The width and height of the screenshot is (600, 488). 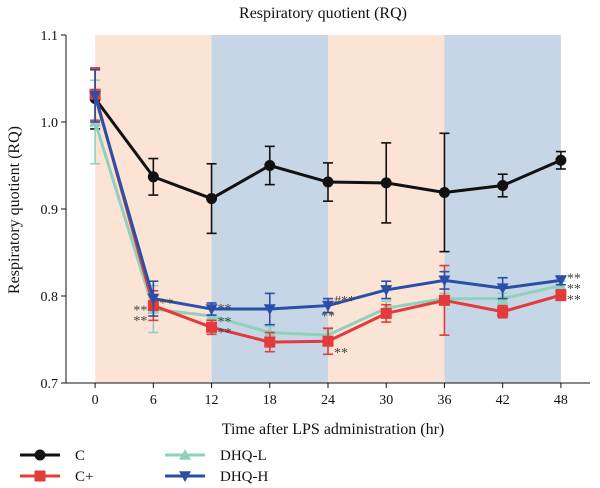 What do you see at coordinates (344, 301) in the screenshot?
I see `significance-label: #**` at bounding box center [344, 301].